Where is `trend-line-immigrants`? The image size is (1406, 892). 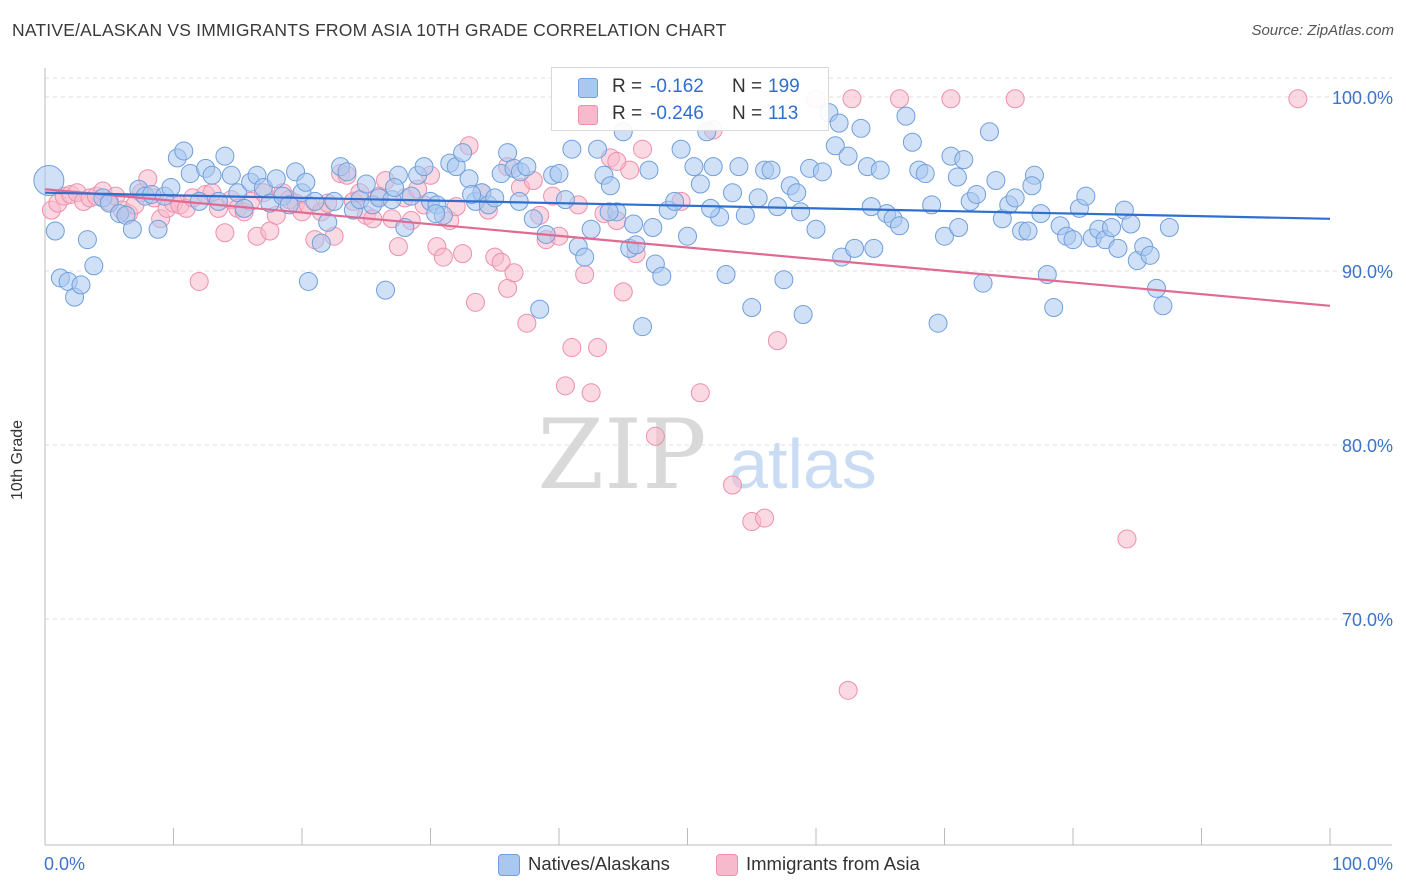
trend-line-immigrants is located at coordinates (687, 247).